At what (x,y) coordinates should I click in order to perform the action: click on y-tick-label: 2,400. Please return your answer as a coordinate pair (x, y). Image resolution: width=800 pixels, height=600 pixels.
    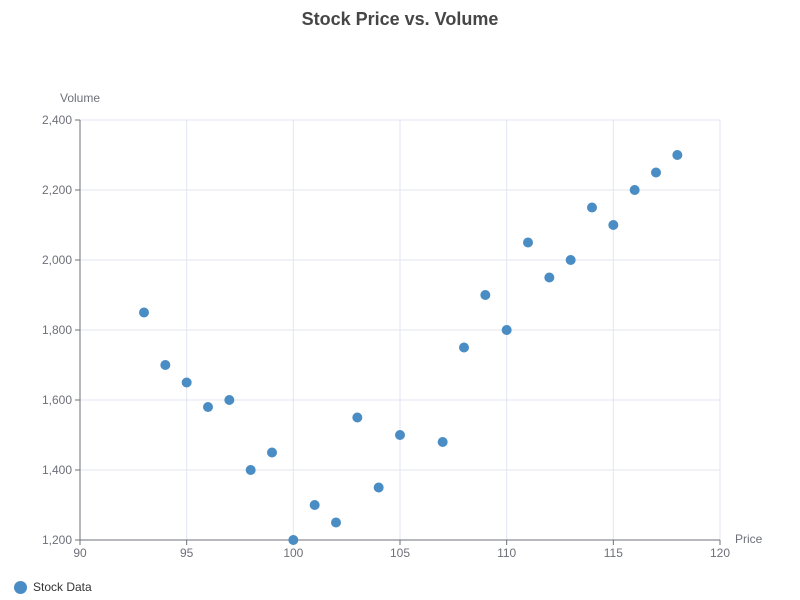
    Looking at the image, I should click on (57, 120).